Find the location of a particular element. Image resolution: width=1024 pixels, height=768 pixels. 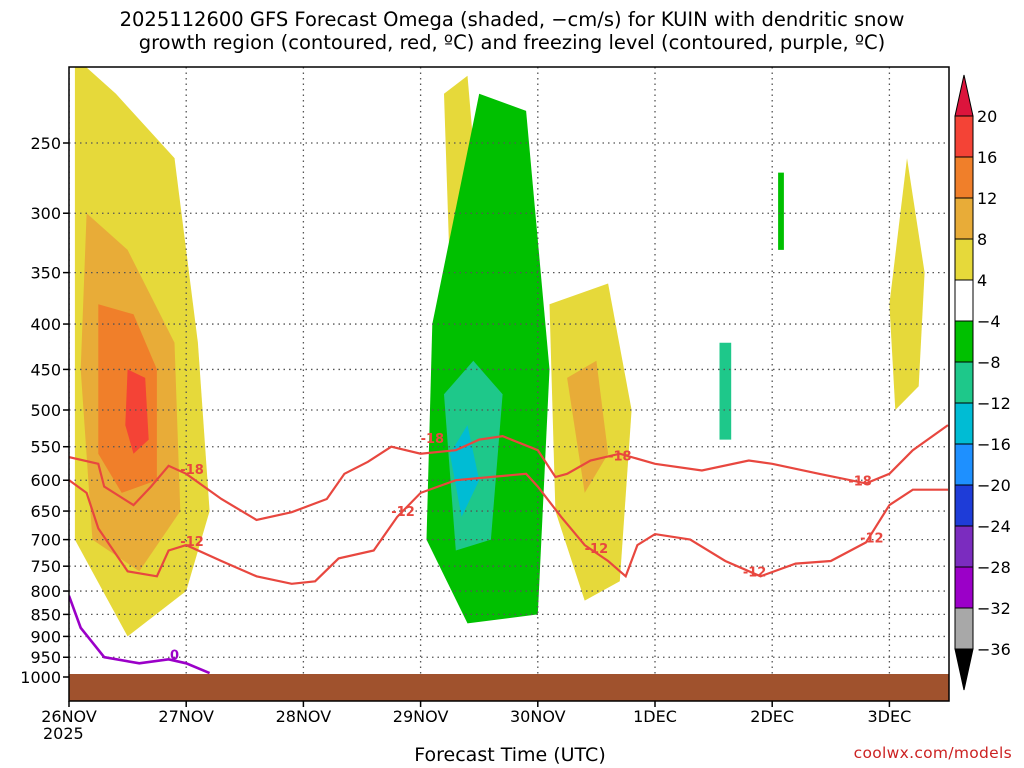

x-axis-label: Forecast Time (UTC) is located at coordinates (510, 755).